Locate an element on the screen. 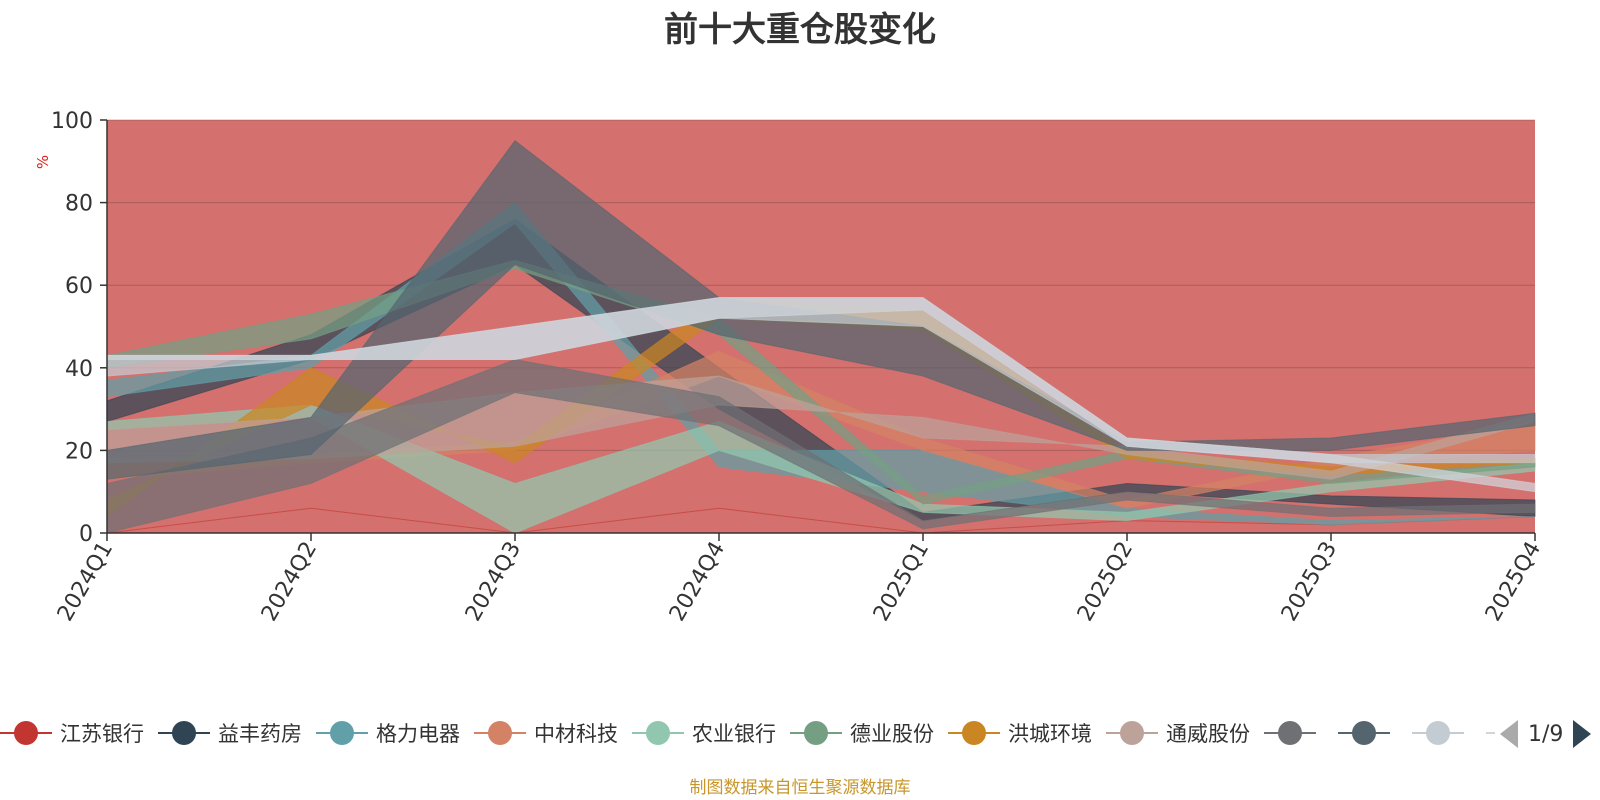  legend-label: 中材科技 is located at coordinates (576, 734).